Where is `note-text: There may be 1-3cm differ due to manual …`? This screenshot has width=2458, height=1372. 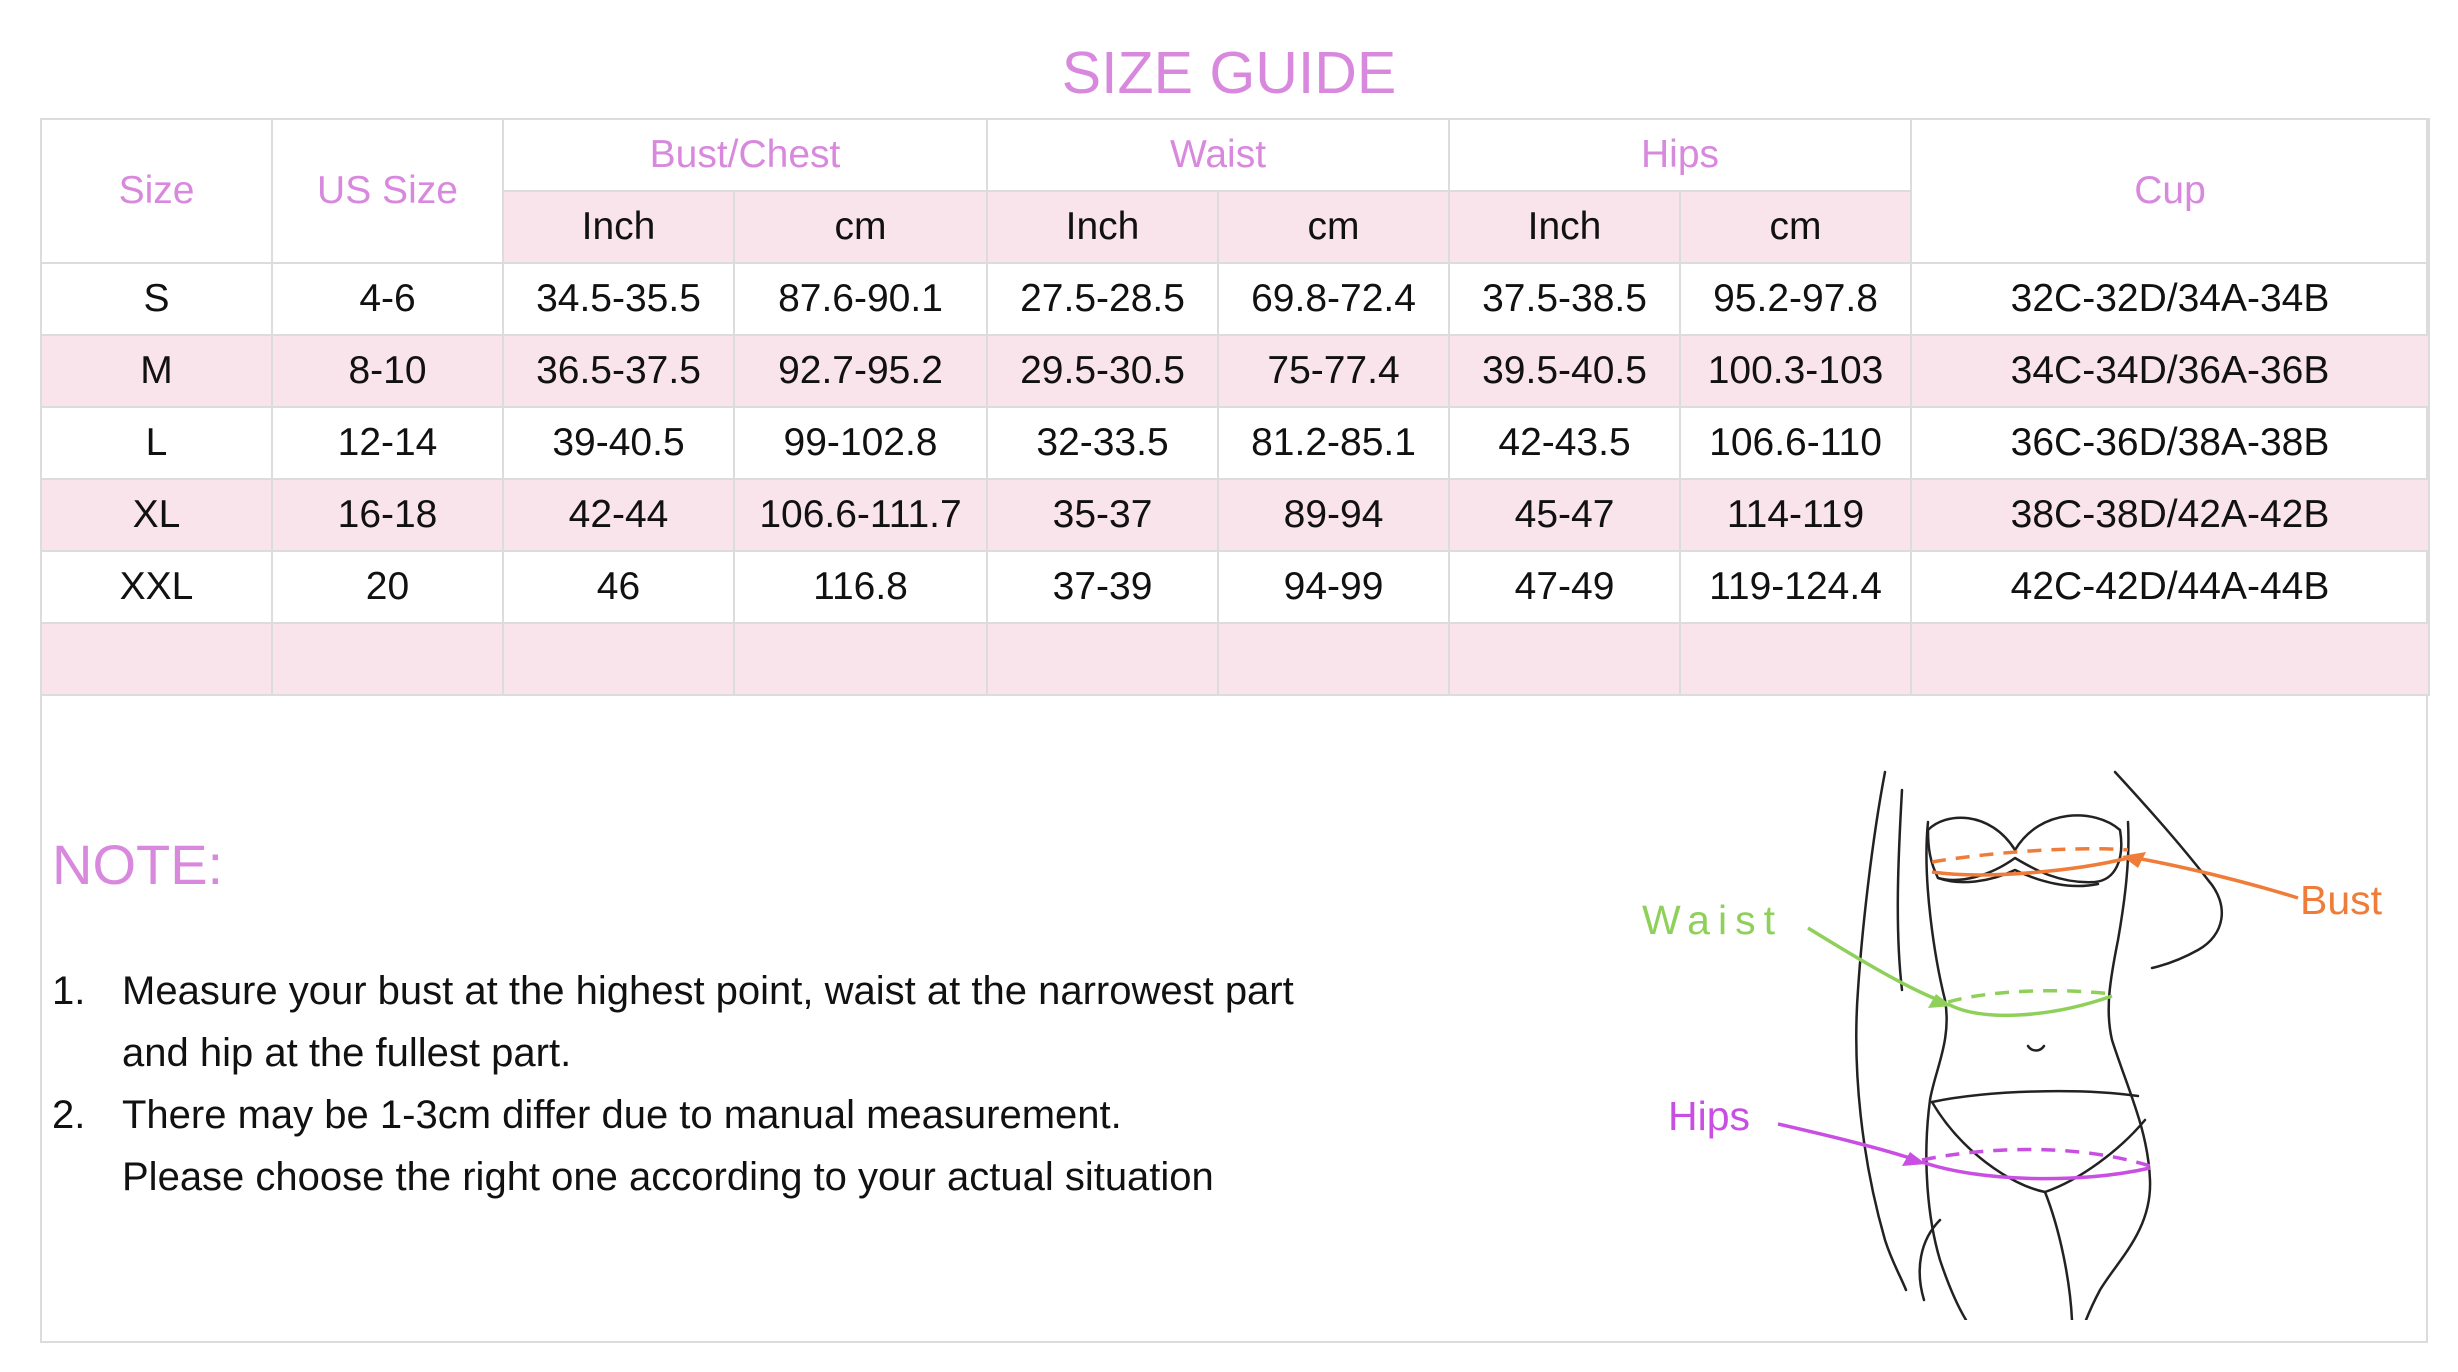 note-text: There may be 1-3cm differ due to manual … is located at coordinates (622, 1115).